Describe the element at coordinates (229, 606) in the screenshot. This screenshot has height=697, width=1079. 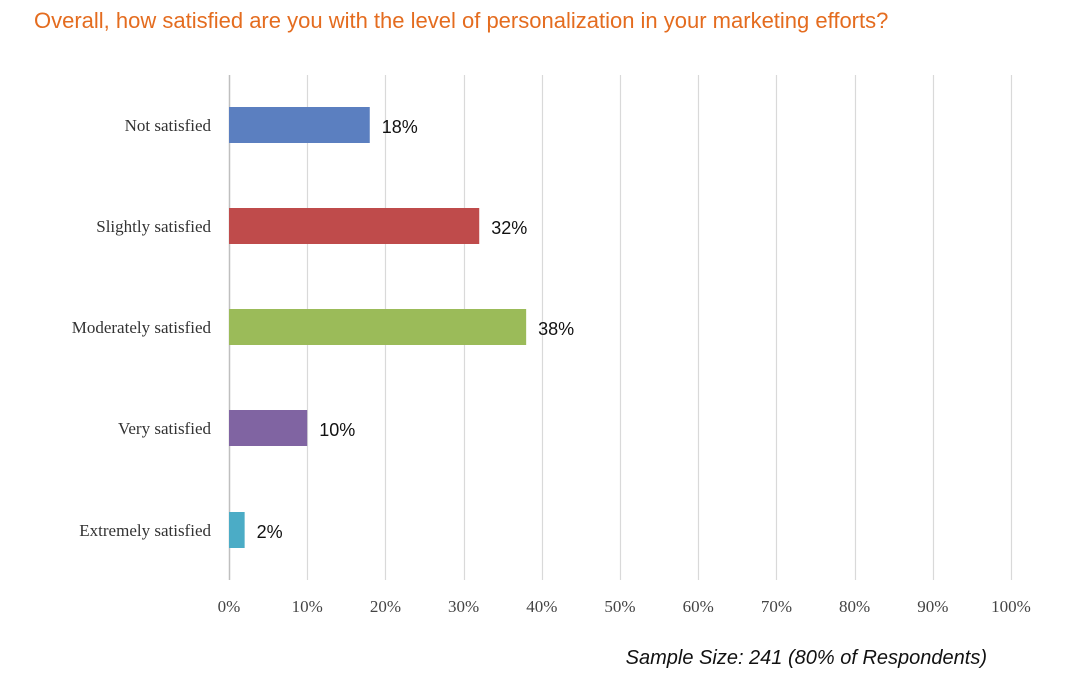
I see `x-tick-label: 0%` at that location.